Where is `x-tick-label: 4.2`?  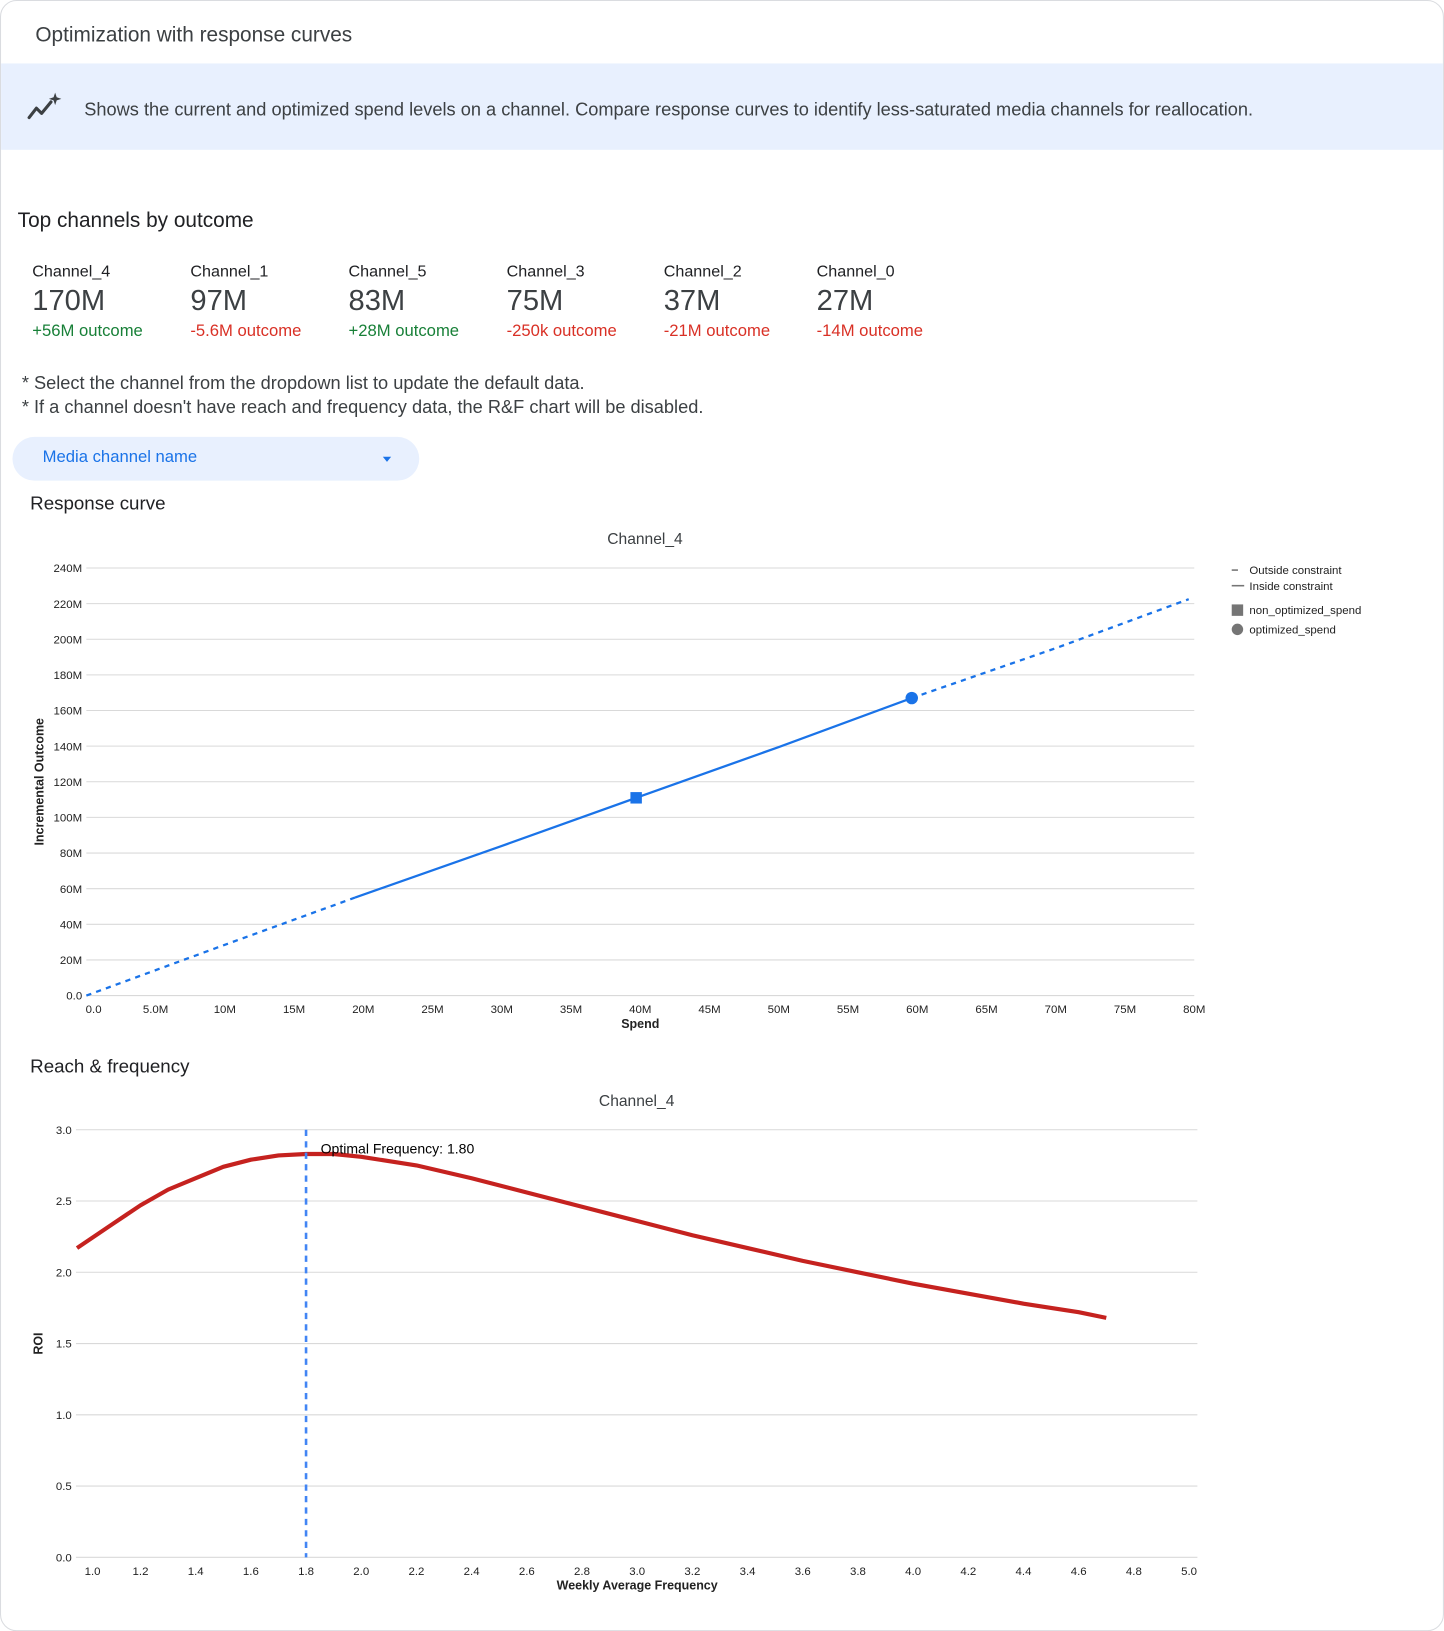 x-tick-label: 4.2 is located at coordinates (968, 1572).